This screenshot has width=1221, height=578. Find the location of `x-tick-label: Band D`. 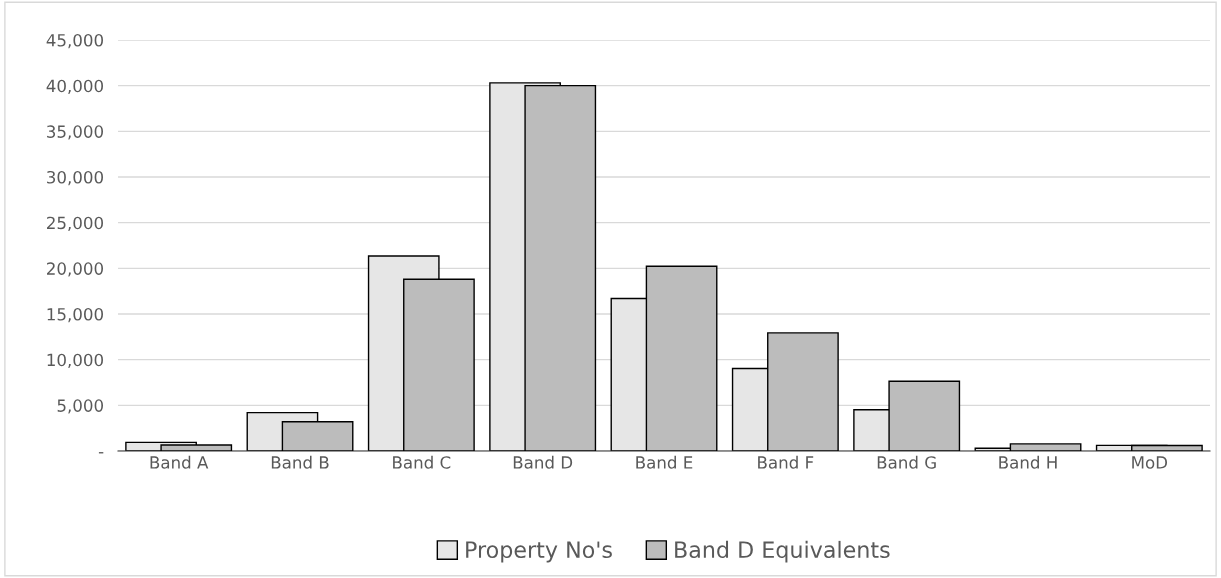

x-tick-label: Band D is located at coordinates (543, 462).